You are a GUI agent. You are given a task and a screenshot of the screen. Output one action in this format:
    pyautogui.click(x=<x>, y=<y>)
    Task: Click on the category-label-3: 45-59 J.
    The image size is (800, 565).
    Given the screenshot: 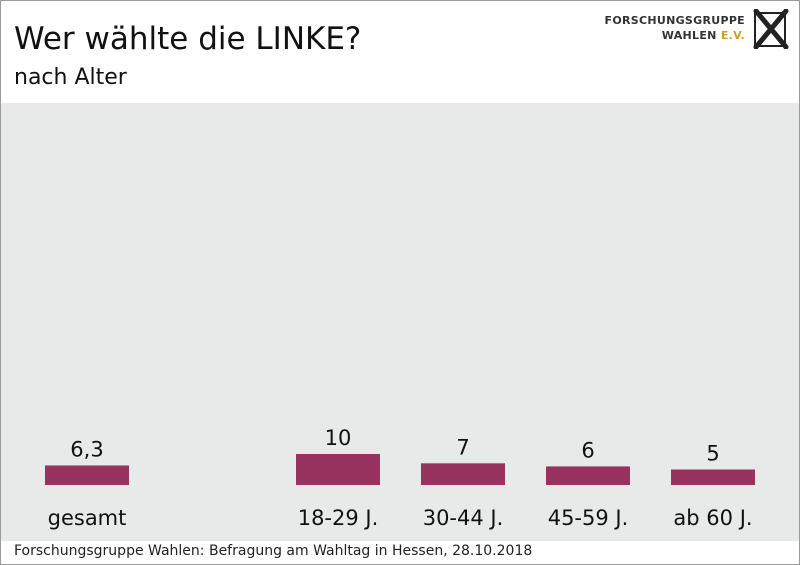 What is the action you would take?
    pyautogui.click(x=588, y=518)
    